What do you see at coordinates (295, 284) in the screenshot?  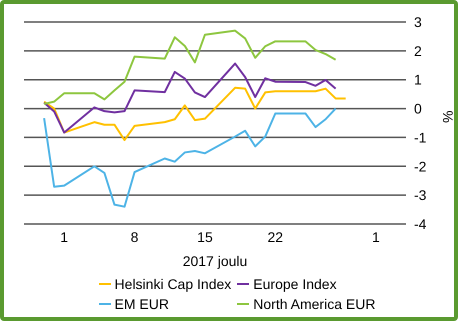 I see `legend-label: Europe Index` at bounding box center [295, 284].